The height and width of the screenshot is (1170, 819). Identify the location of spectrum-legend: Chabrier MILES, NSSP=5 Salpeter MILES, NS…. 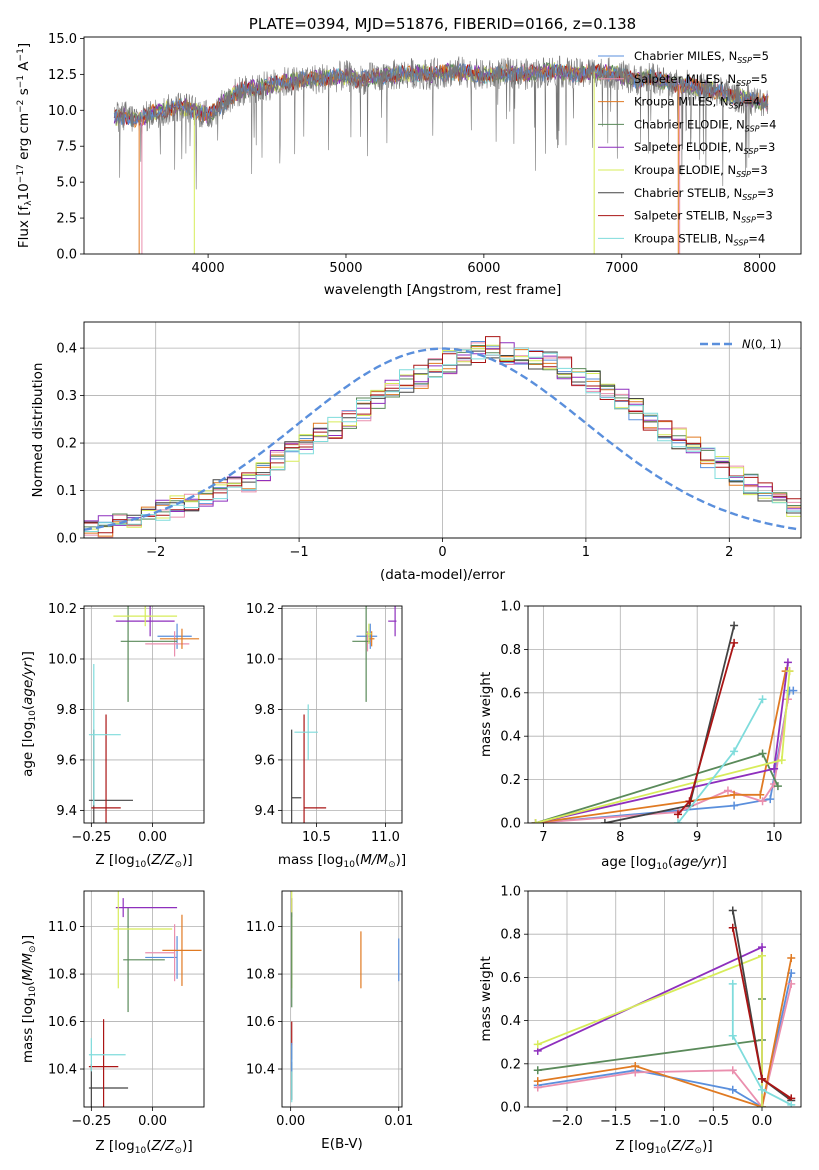
(687, 148).